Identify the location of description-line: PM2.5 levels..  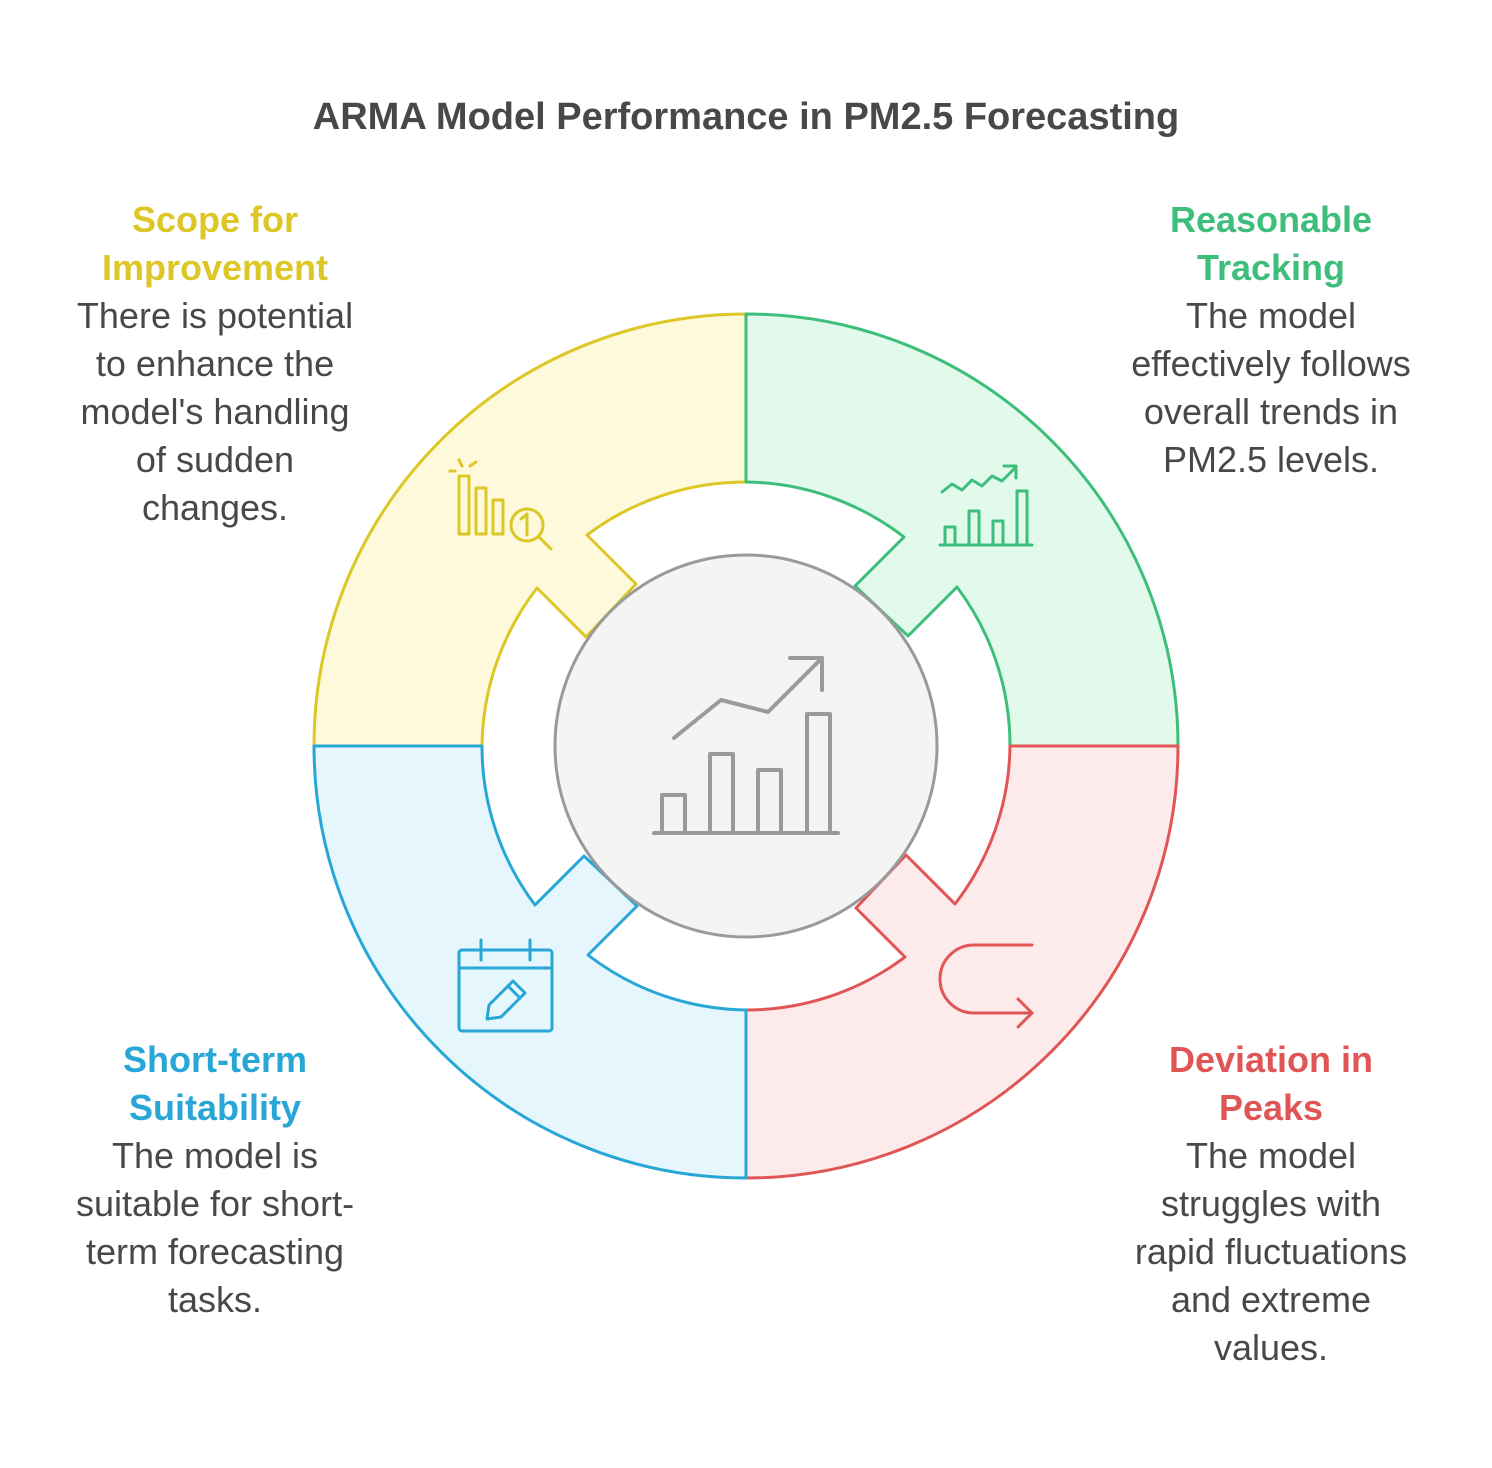
(1271, 459).